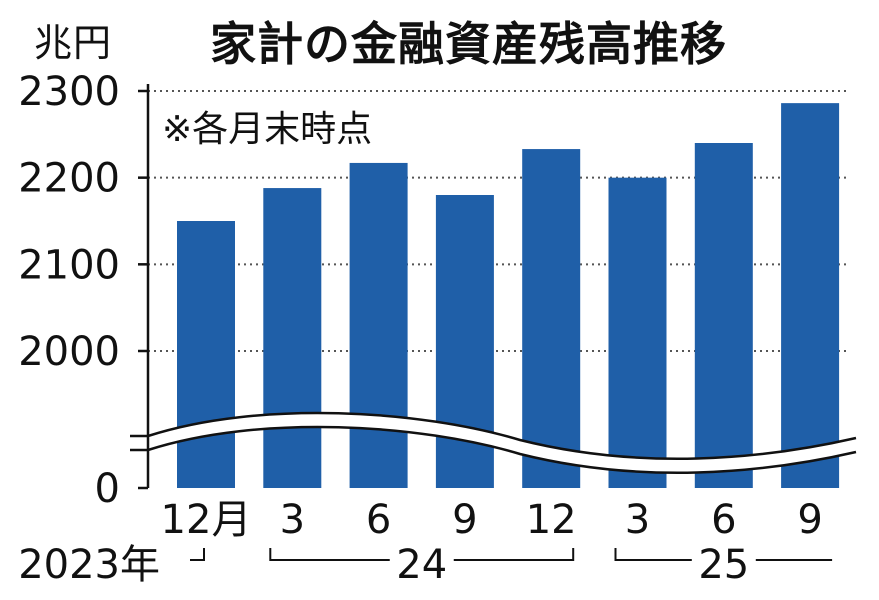 The height and width of the screenshot is (600, 879). Describe the element at coordinates (723, 565) in the screenshot. I see `year-label: 25` at that location.